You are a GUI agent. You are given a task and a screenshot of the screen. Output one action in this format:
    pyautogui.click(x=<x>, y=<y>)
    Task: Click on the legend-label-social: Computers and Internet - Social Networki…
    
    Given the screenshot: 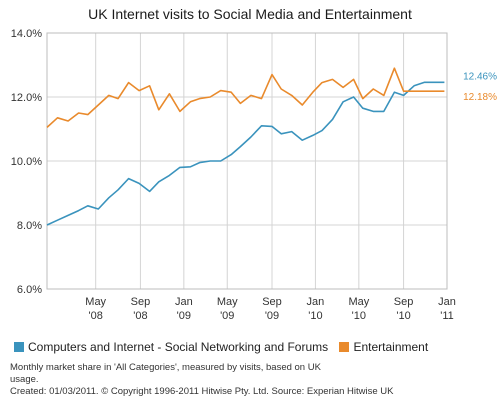 What is the action you would take?
    pyautogui.click(x=178, y=347)
    